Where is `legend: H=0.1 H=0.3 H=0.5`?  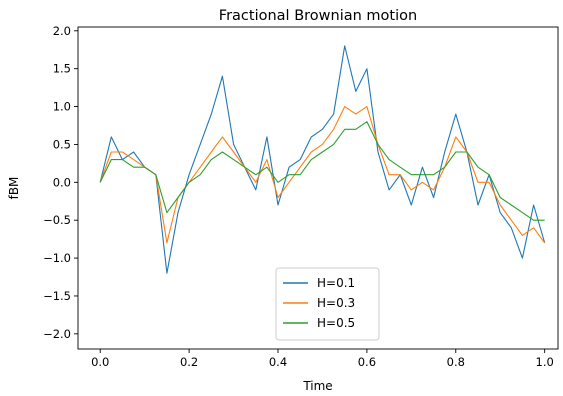
legend: H=0.1 H=0.3 H=0.5 is located at coordinates (327, 304).